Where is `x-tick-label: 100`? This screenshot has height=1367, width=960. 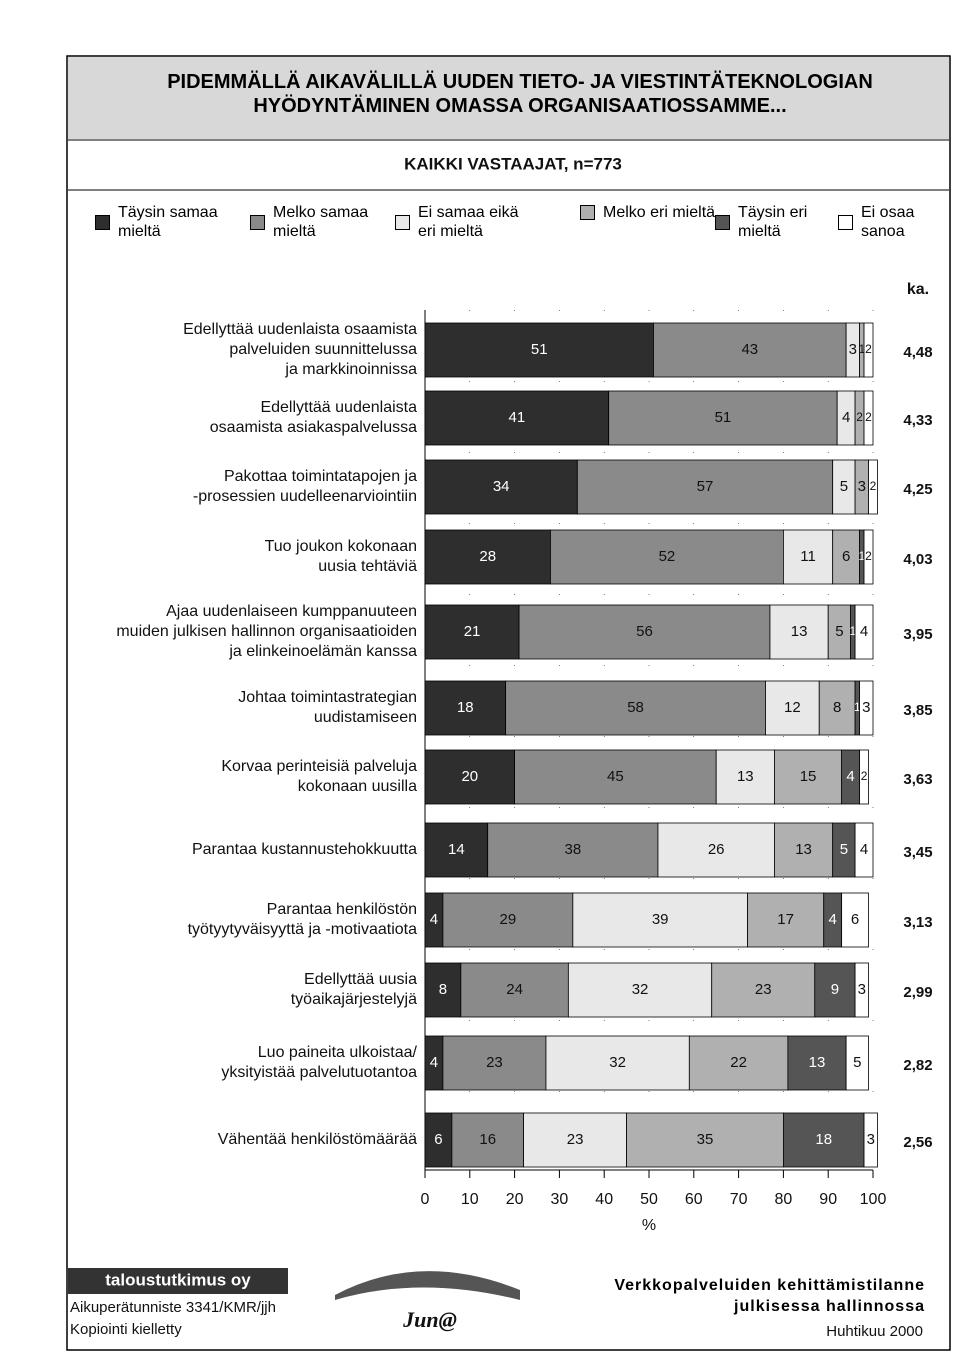 x-tick-label: 100 is located at coordinates (873, 1199).